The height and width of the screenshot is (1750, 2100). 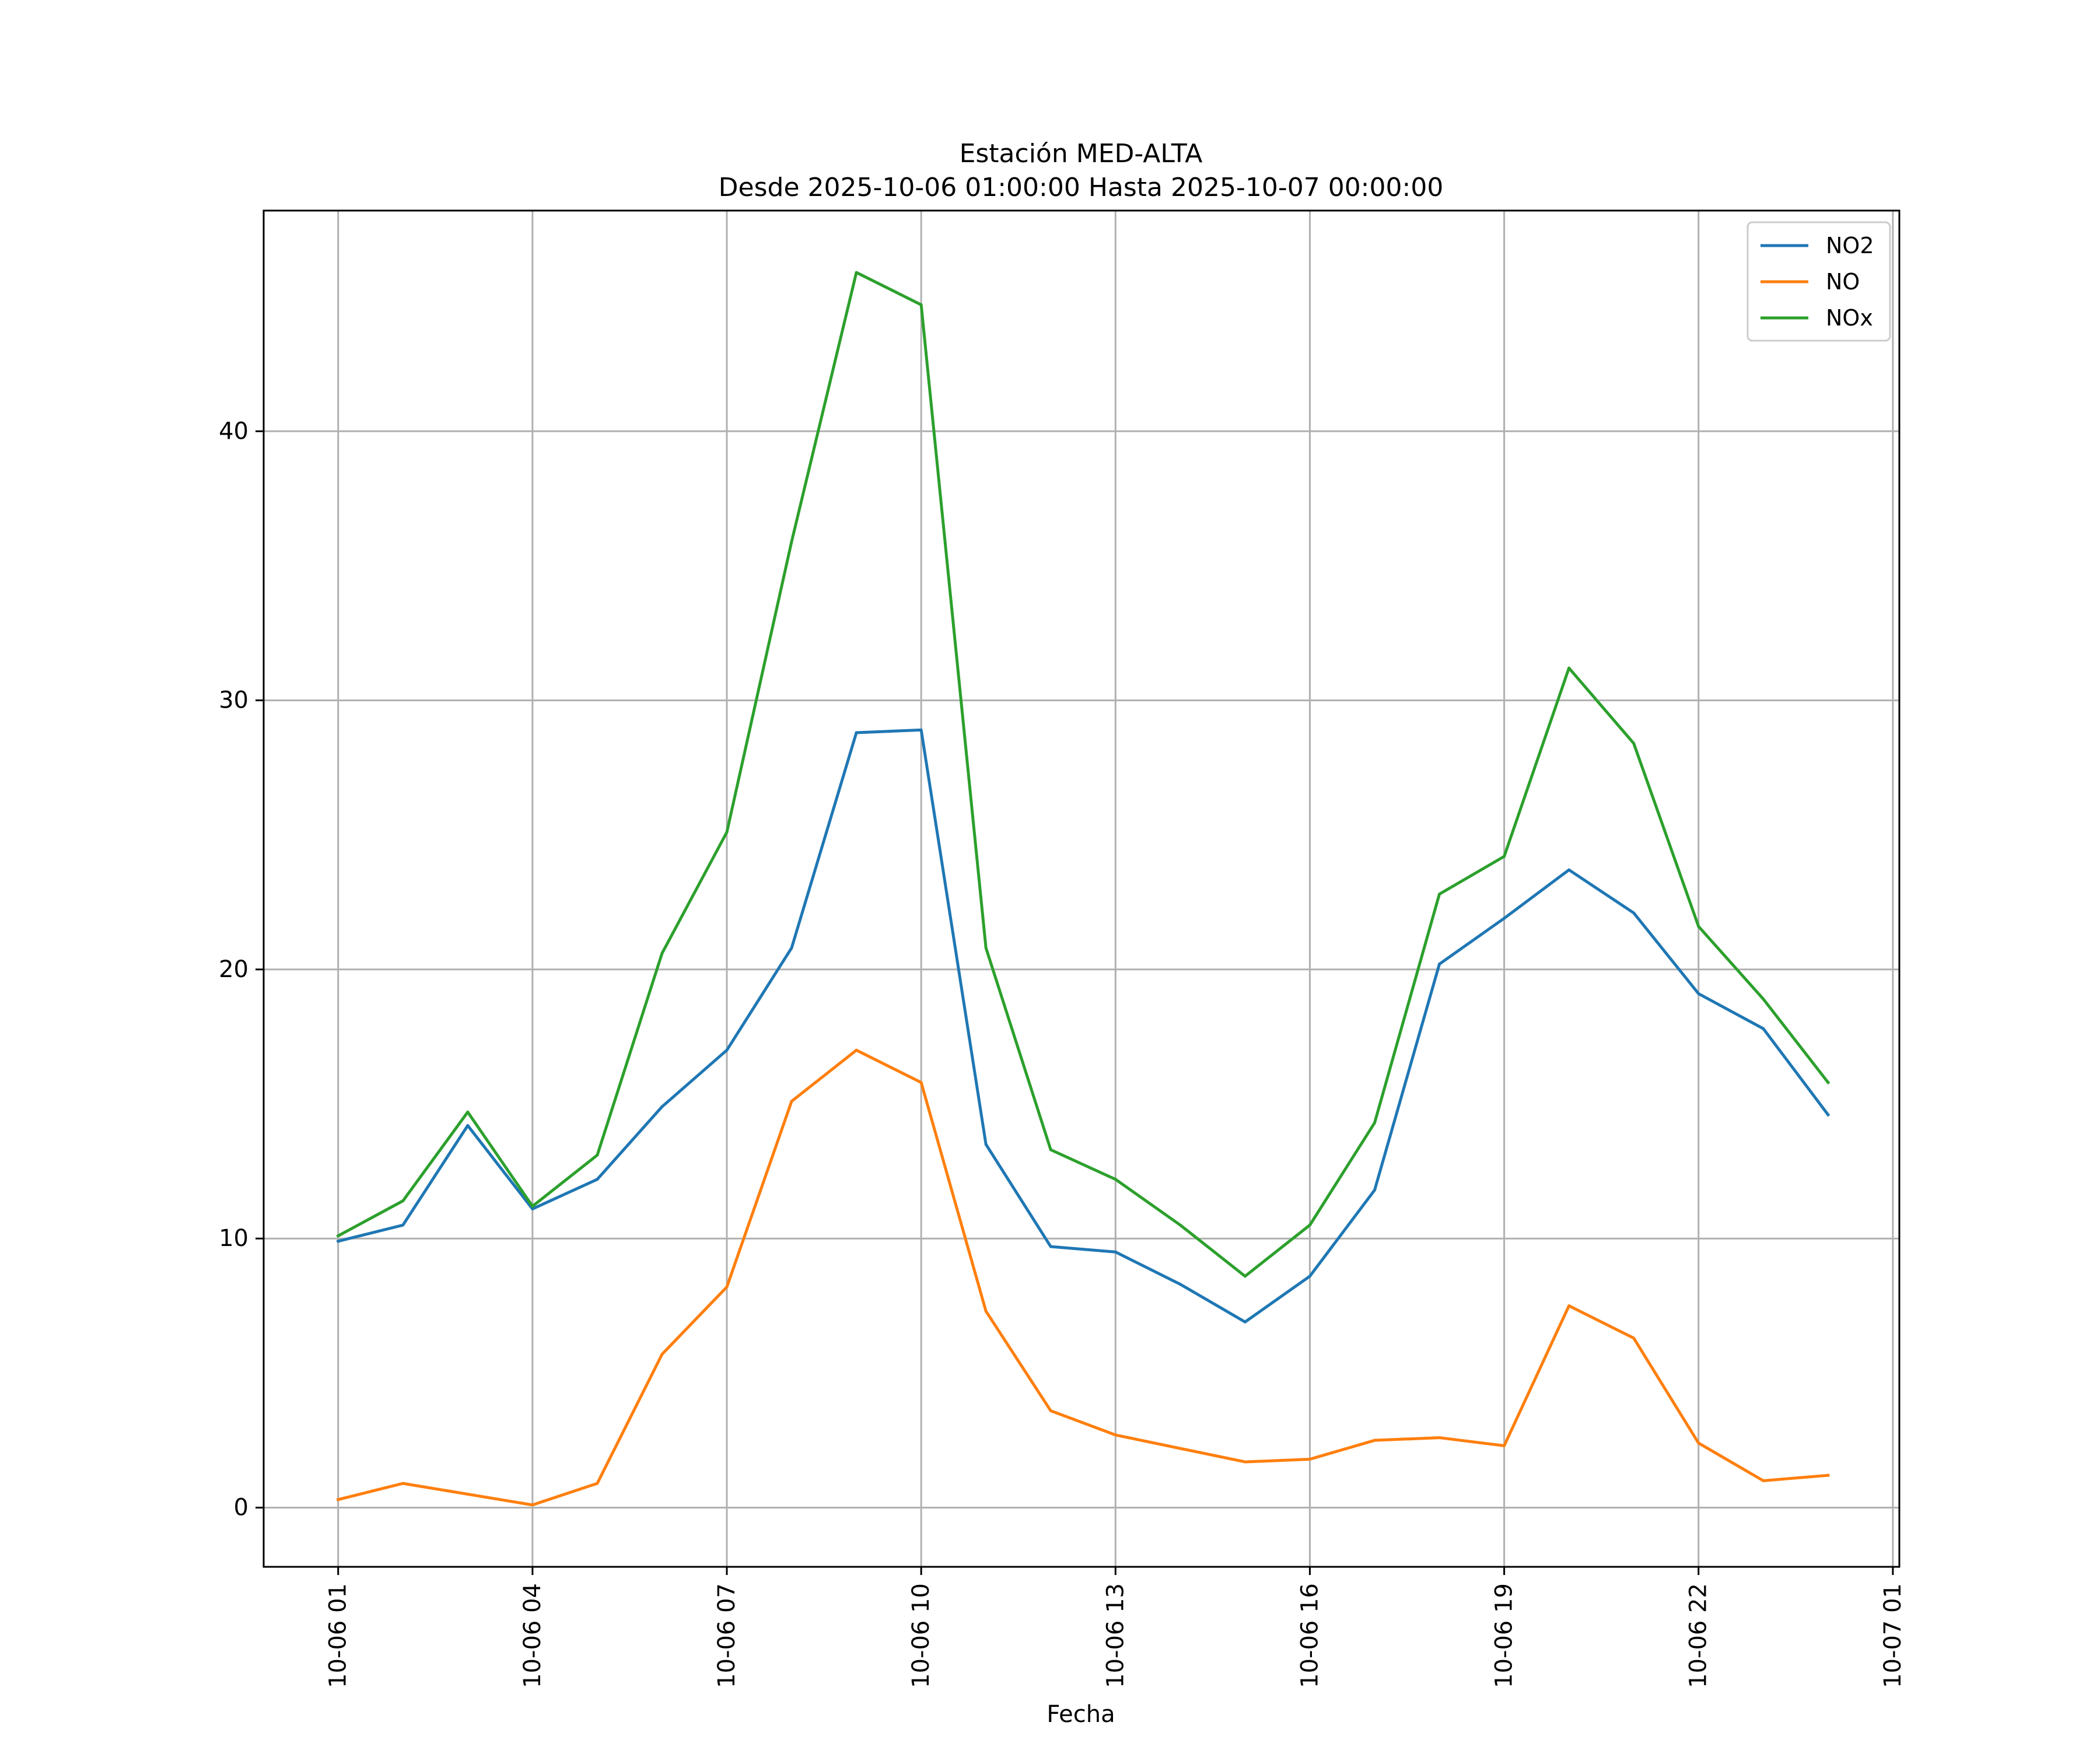 What do you see at coordinates (1849, 318) in the screenshot?
I see `legend-label-nox: NOx` at bounding box center [1849, 318].